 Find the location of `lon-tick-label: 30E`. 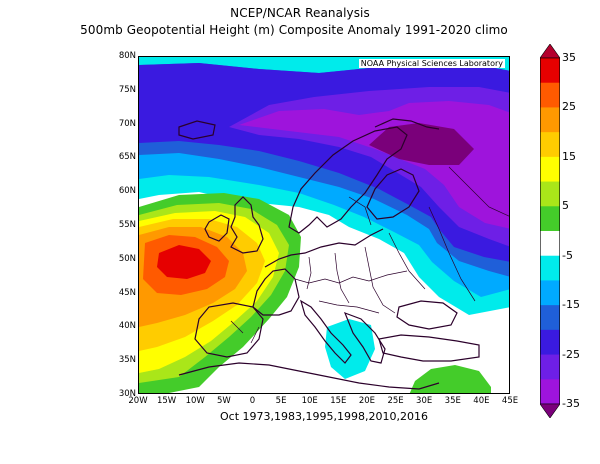

lon-tick-label: 30E is located at coordinates (424, 401).